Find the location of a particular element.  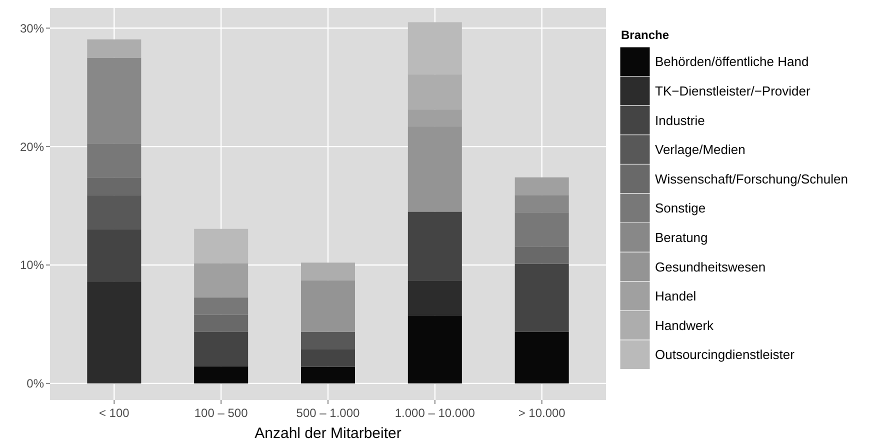

y-tick-label: 30% is located at coordinates (32, 28).